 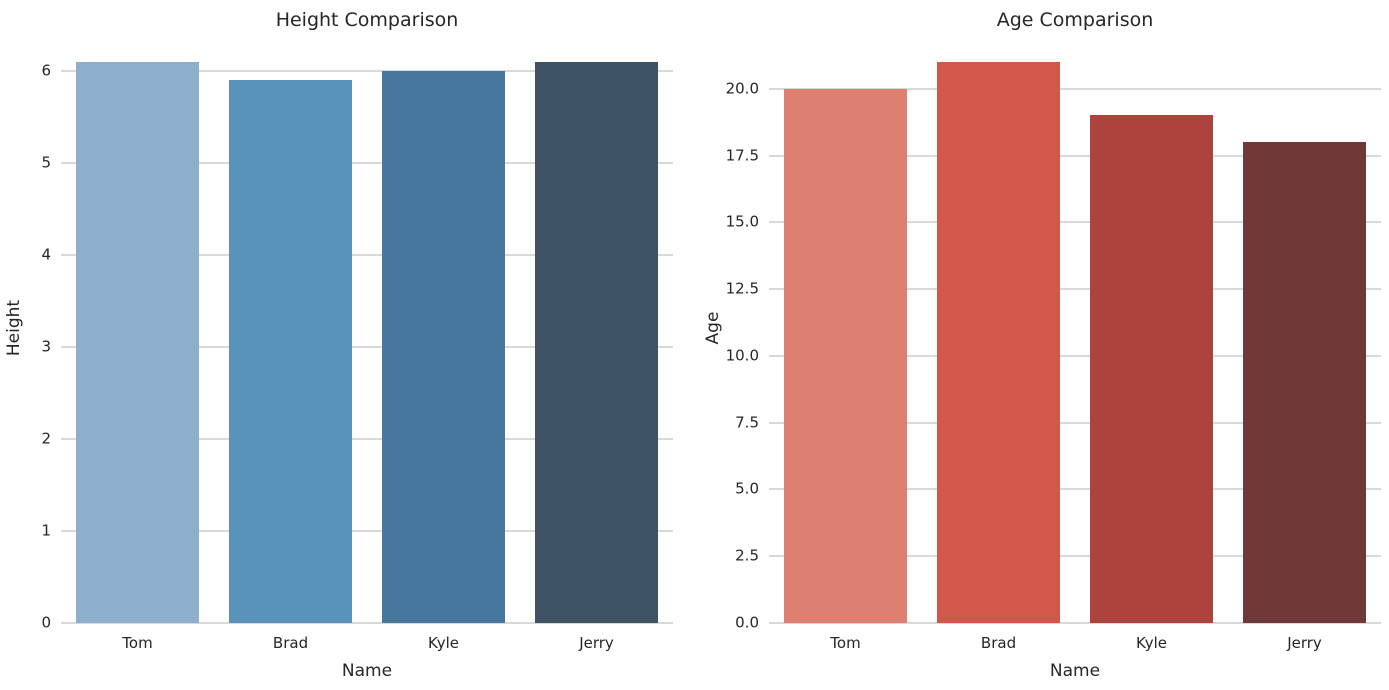 I want to click on y-tick-label: 17.5, so click(x=742, y=155).